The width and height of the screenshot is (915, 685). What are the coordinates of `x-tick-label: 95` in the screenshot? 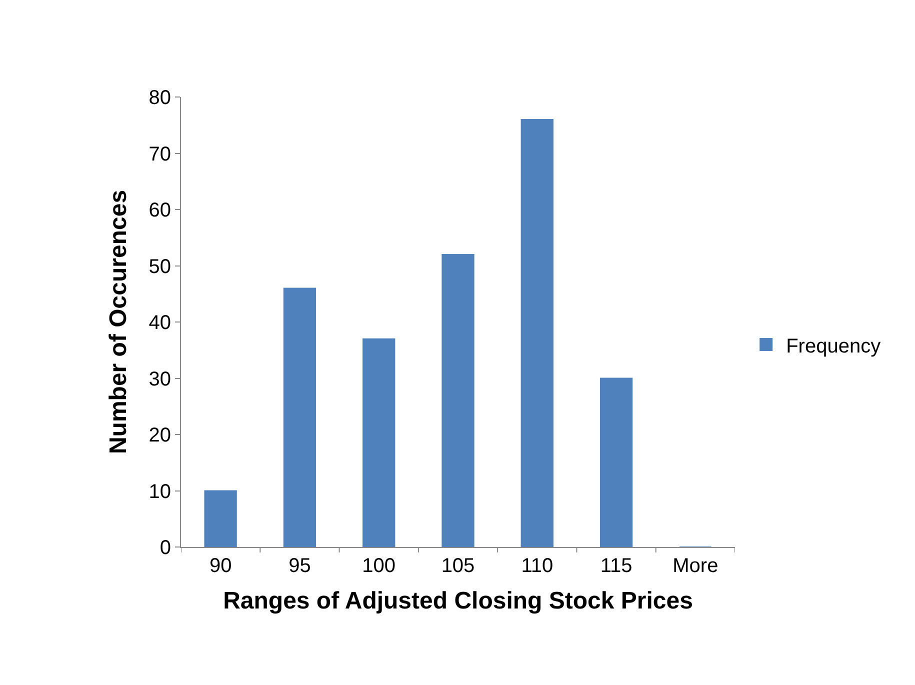 It's located at (299, 566).